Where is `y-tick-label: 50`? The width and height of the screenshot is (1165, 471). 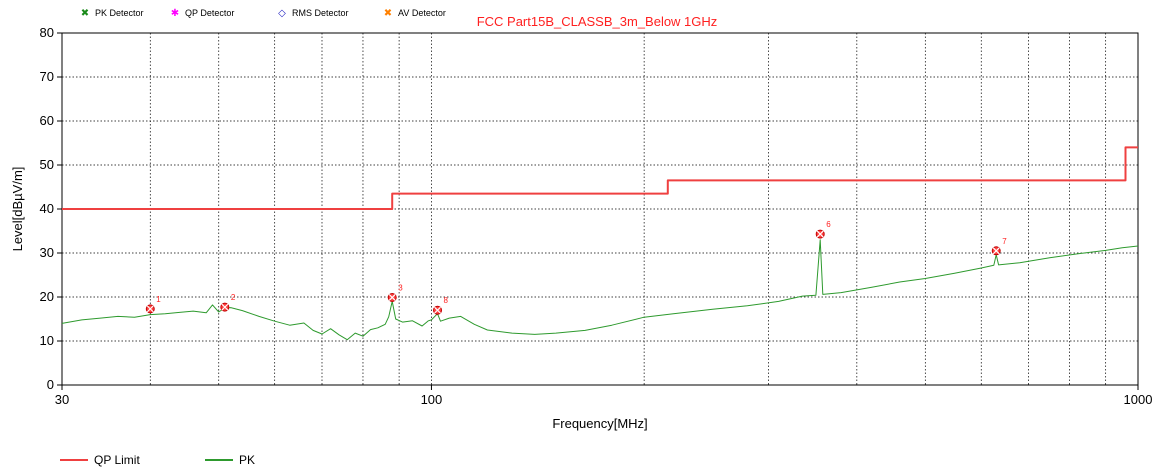
y-tick-label: 50 is located at coordinates (47, 164).